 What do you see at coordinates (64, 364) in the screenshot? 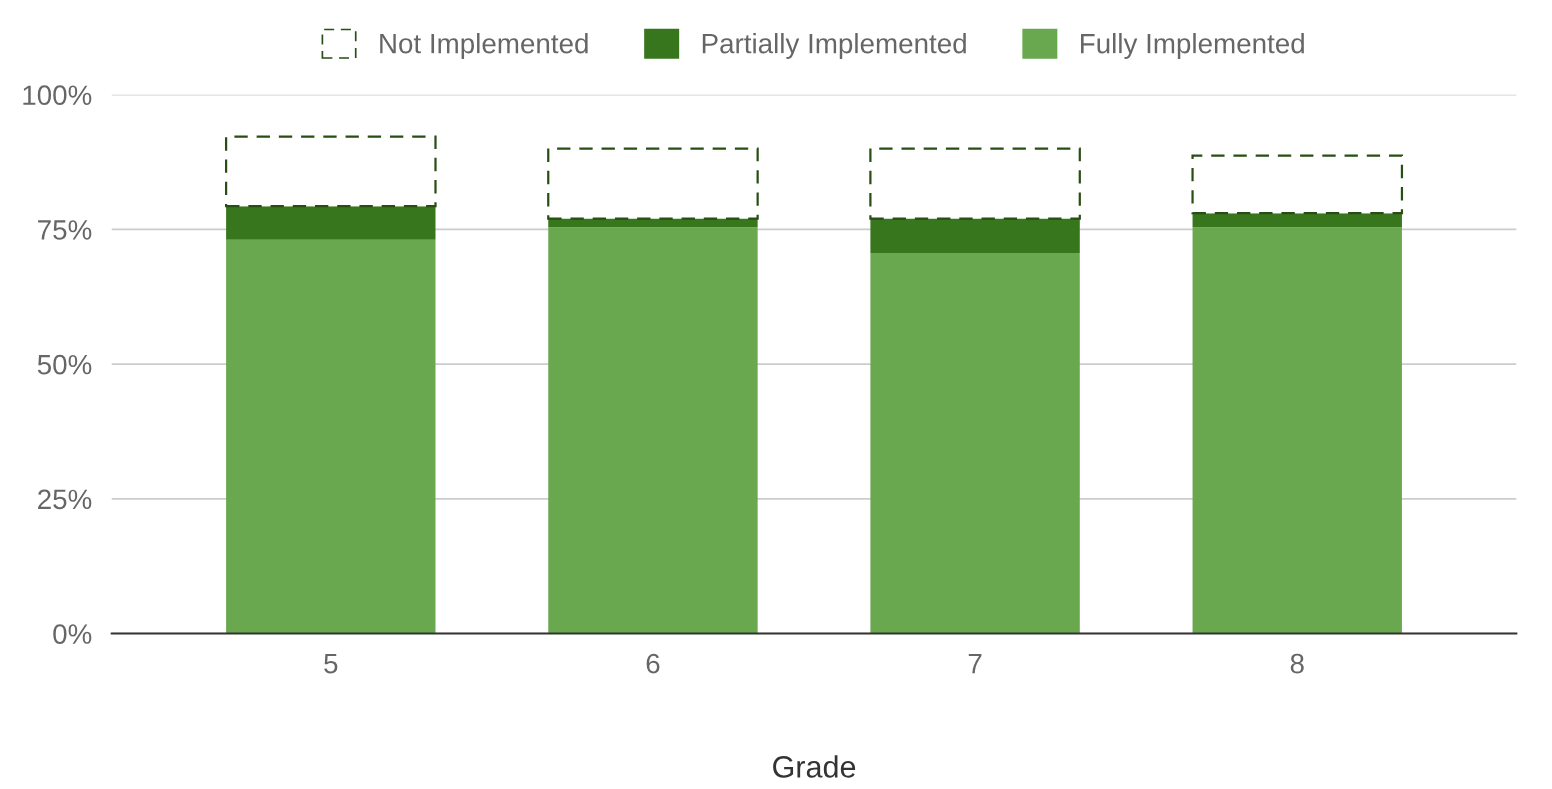
I see `y-tick-label: 50%` at bounding box center [64, 364].